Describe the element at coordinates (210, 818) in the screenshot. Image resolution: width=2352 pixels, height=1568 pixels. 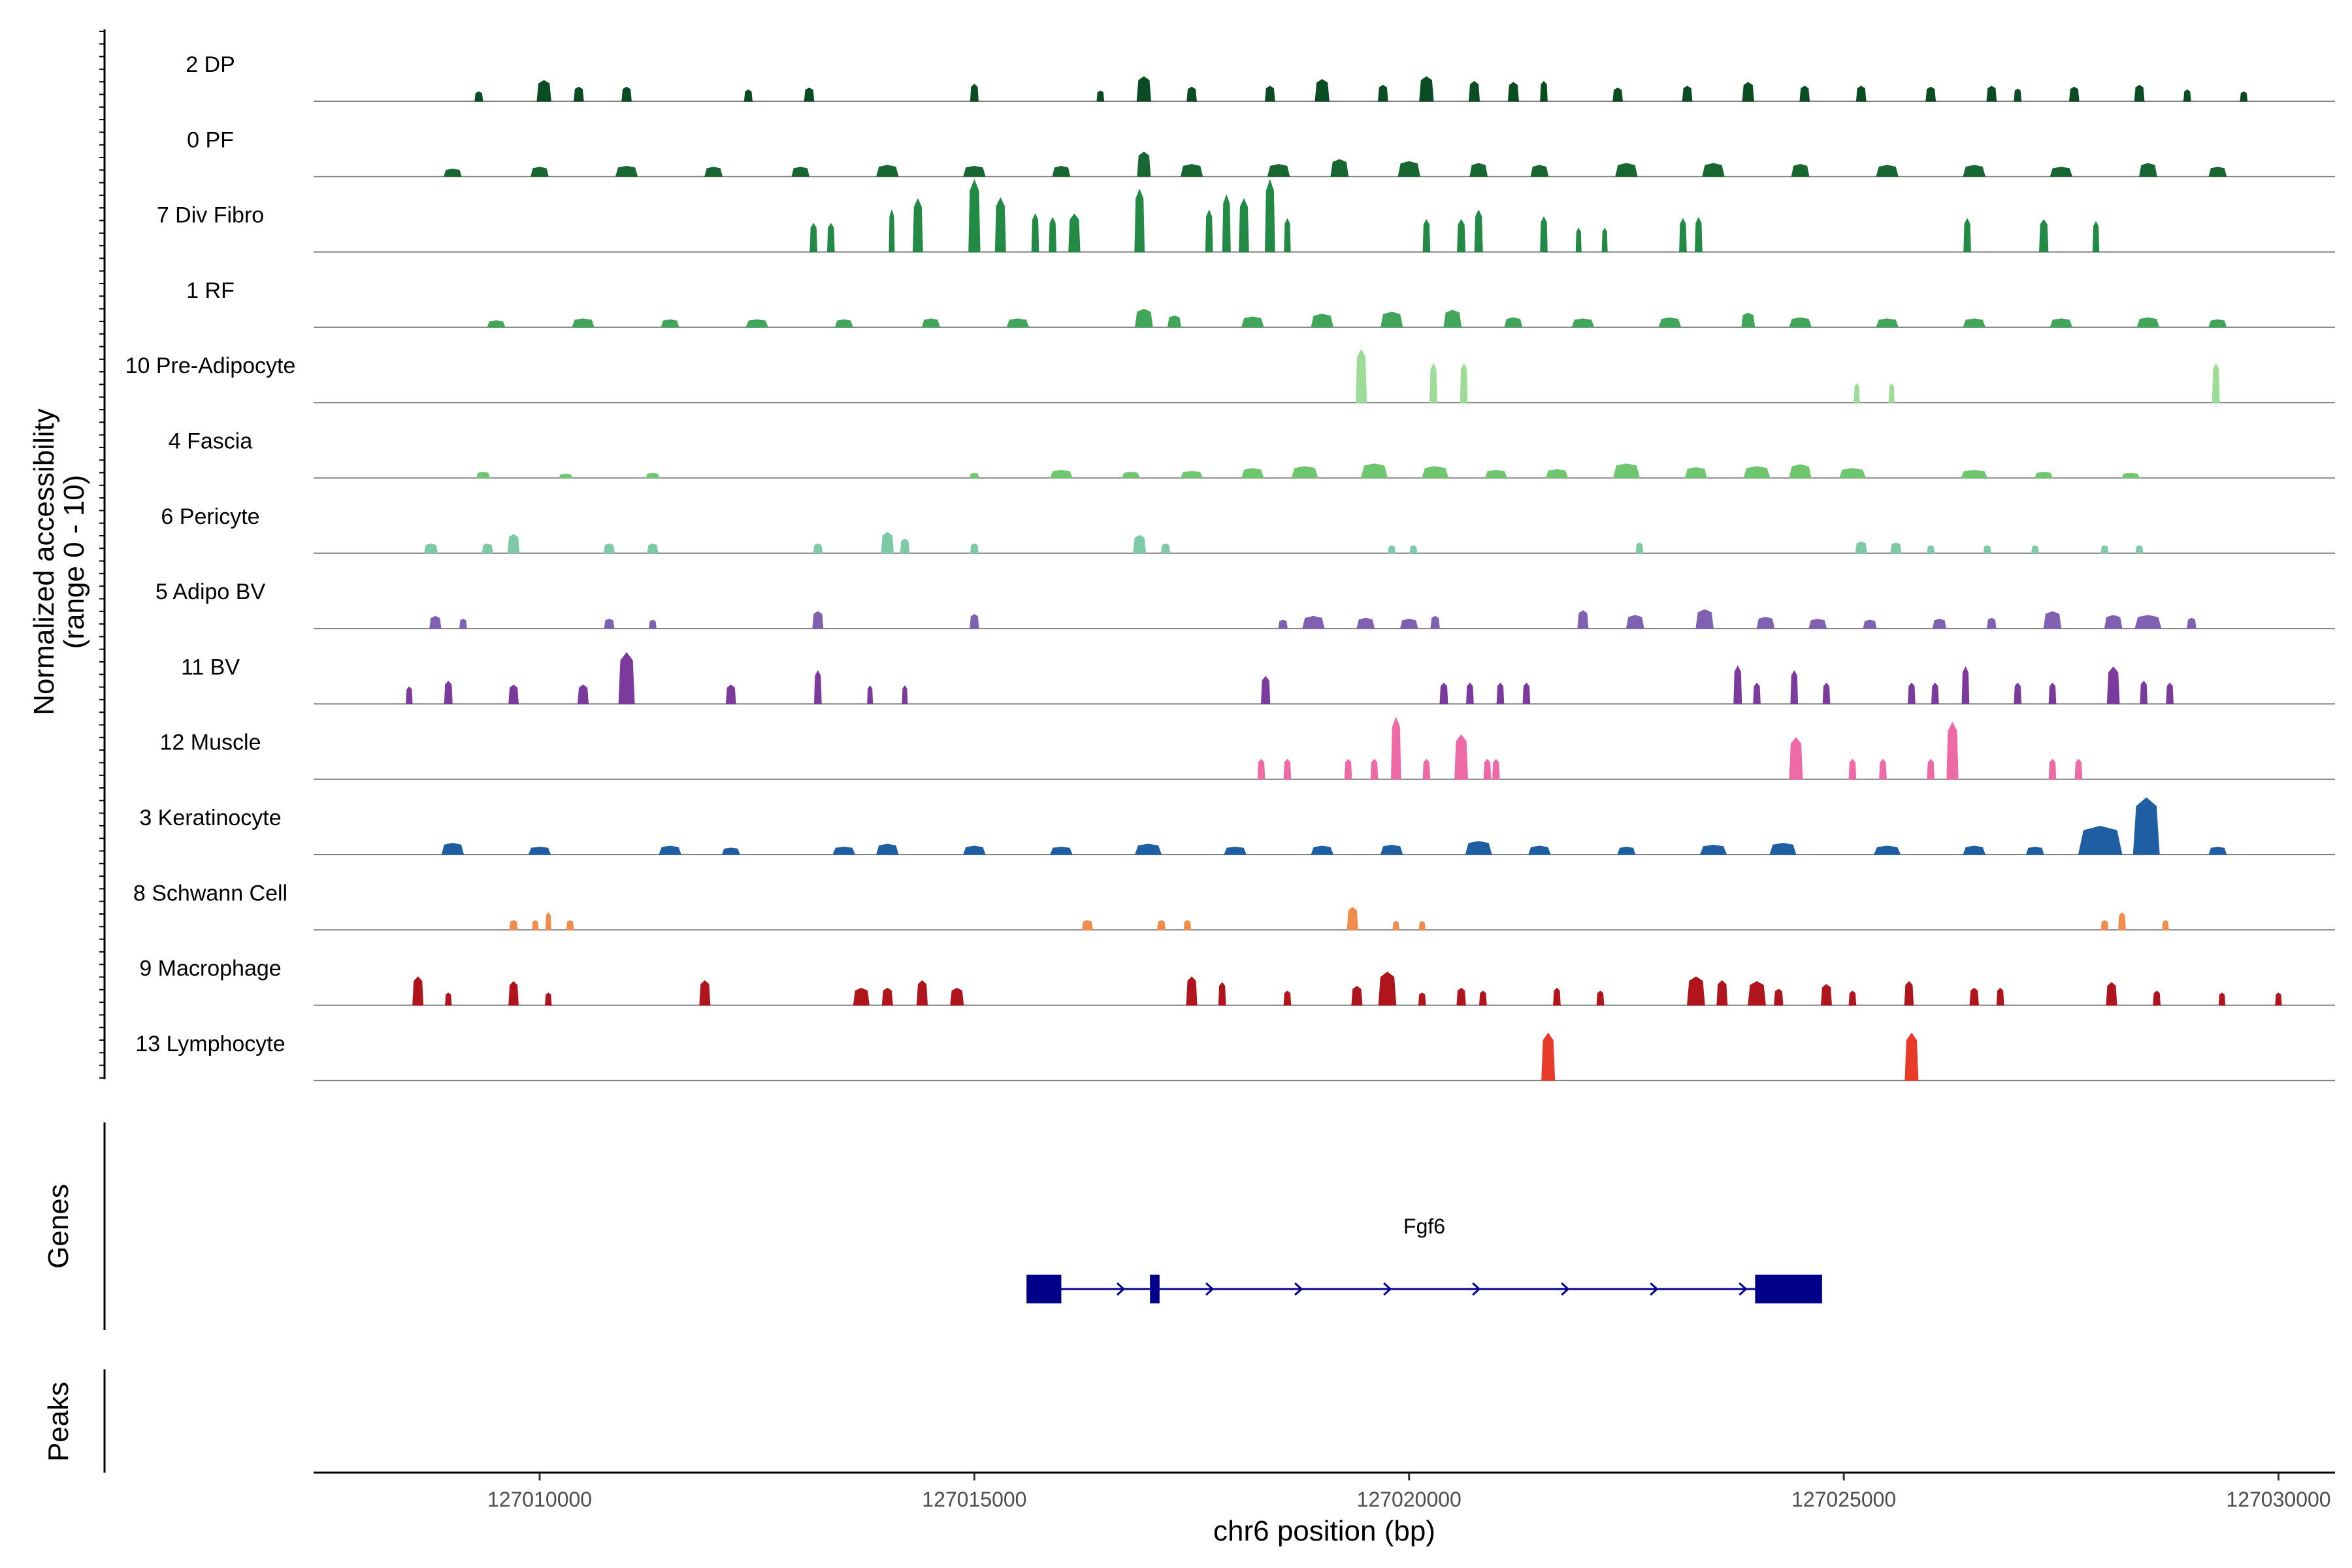
I see `track-label-3-keratinocyte: 3 Keratinocyte` at that location.